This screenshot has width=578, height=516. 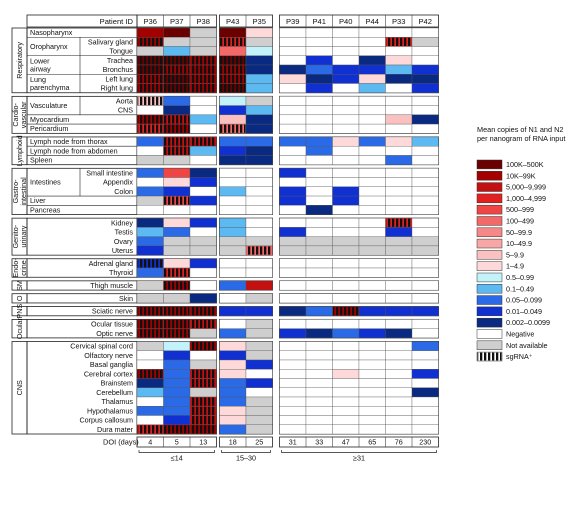 I want to click on cell-testis-p39, so click(x=293, y=232).